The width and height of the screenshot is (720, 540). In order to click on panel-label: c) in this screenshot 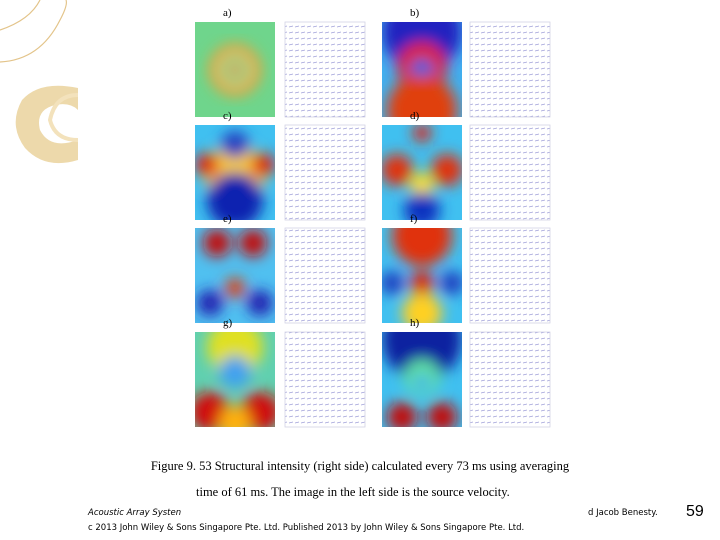, I will do `click(227, 116)`.